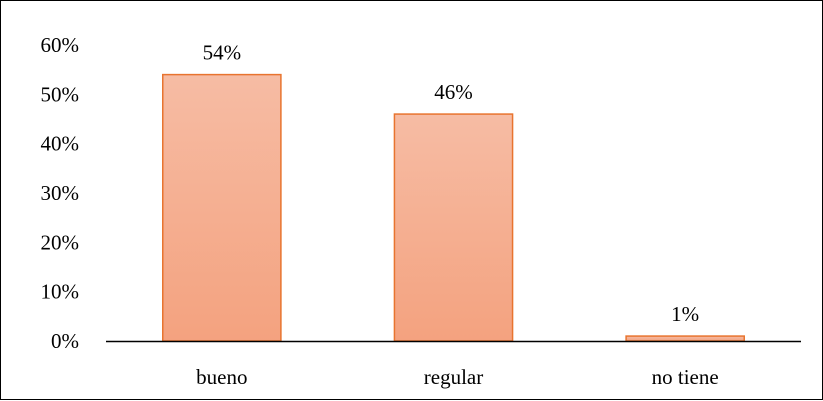 The image size is (823, 401). I want to click on category-labels: bueno regular no tiene, so click(457, 377).